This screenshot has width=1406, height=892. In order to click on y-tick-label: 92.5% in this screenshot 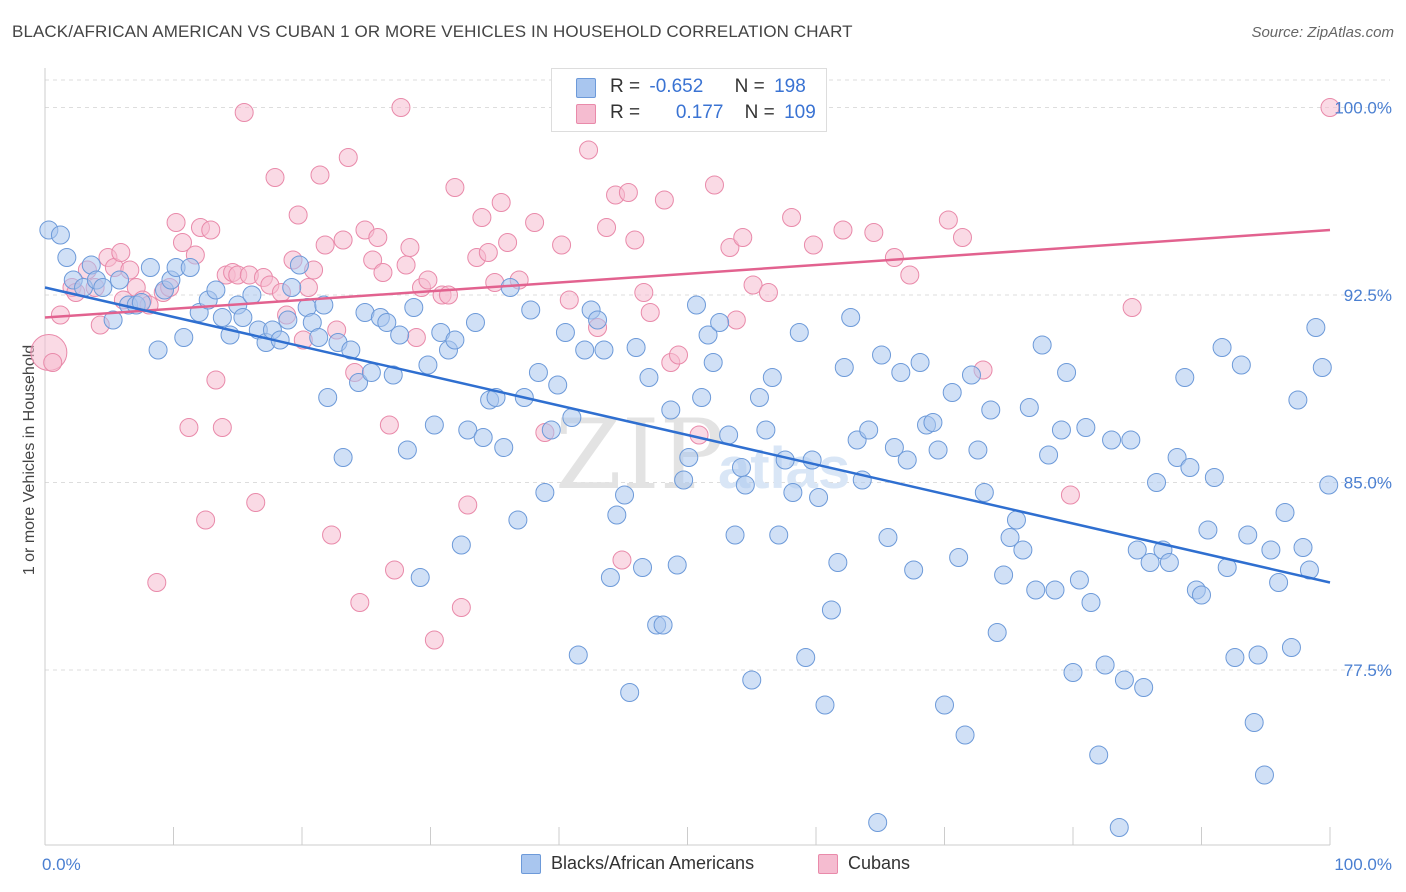, I will do `click(1368, 295)`.